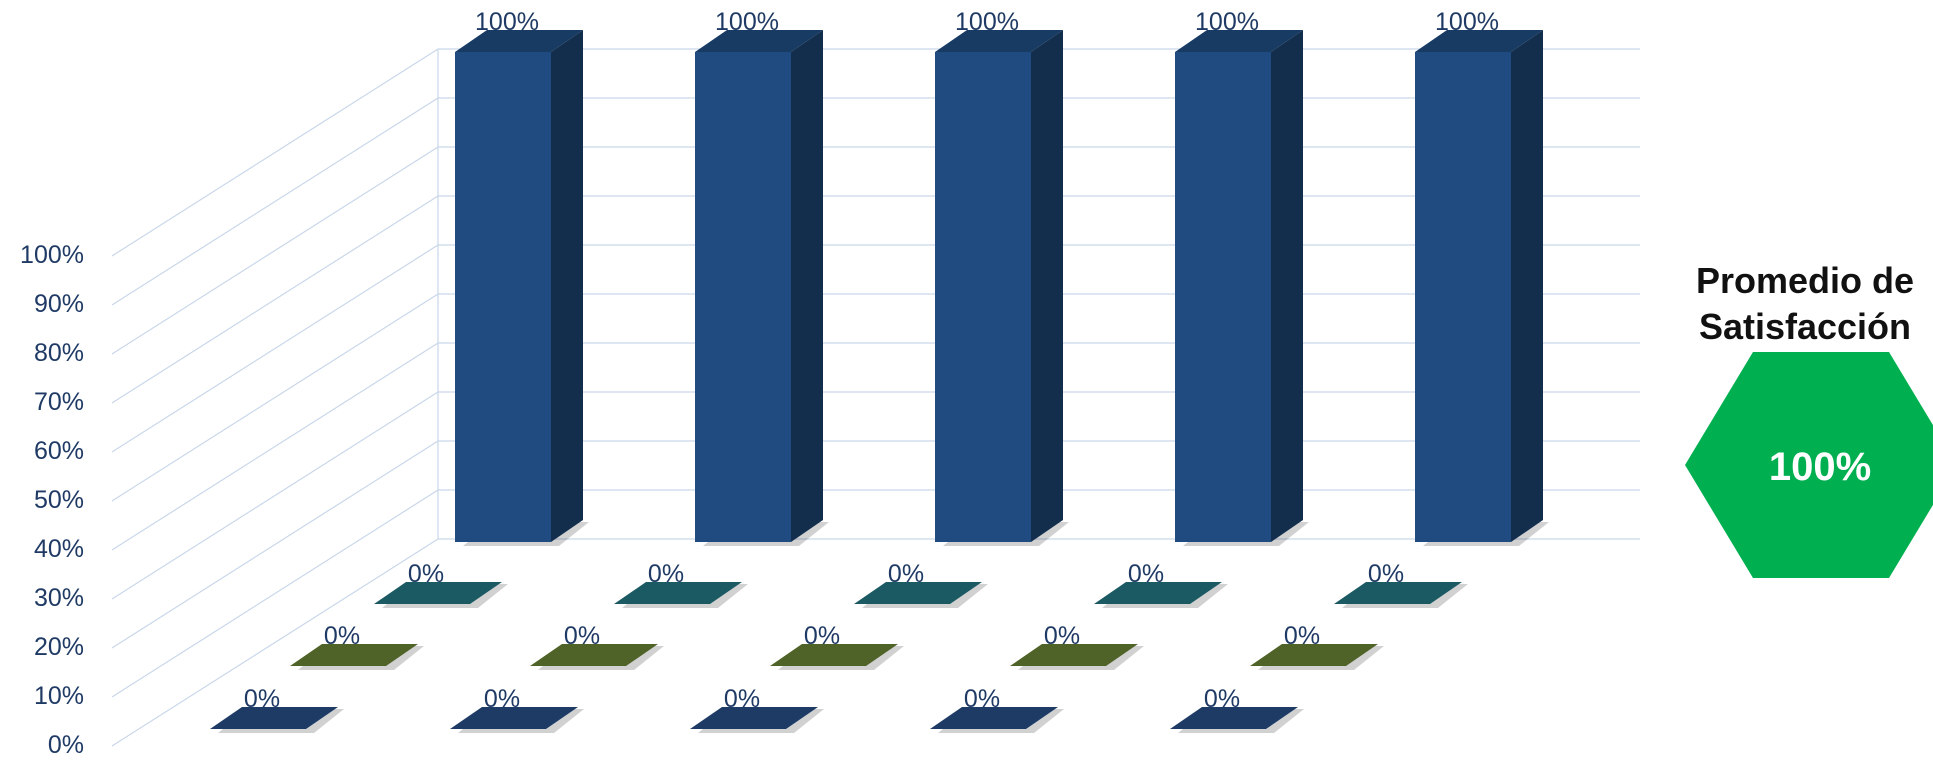  What do you see at coordinates (58, 451) in the screenshot?
I see `y-tick-label: 60%` at bounding box center [58, 451].